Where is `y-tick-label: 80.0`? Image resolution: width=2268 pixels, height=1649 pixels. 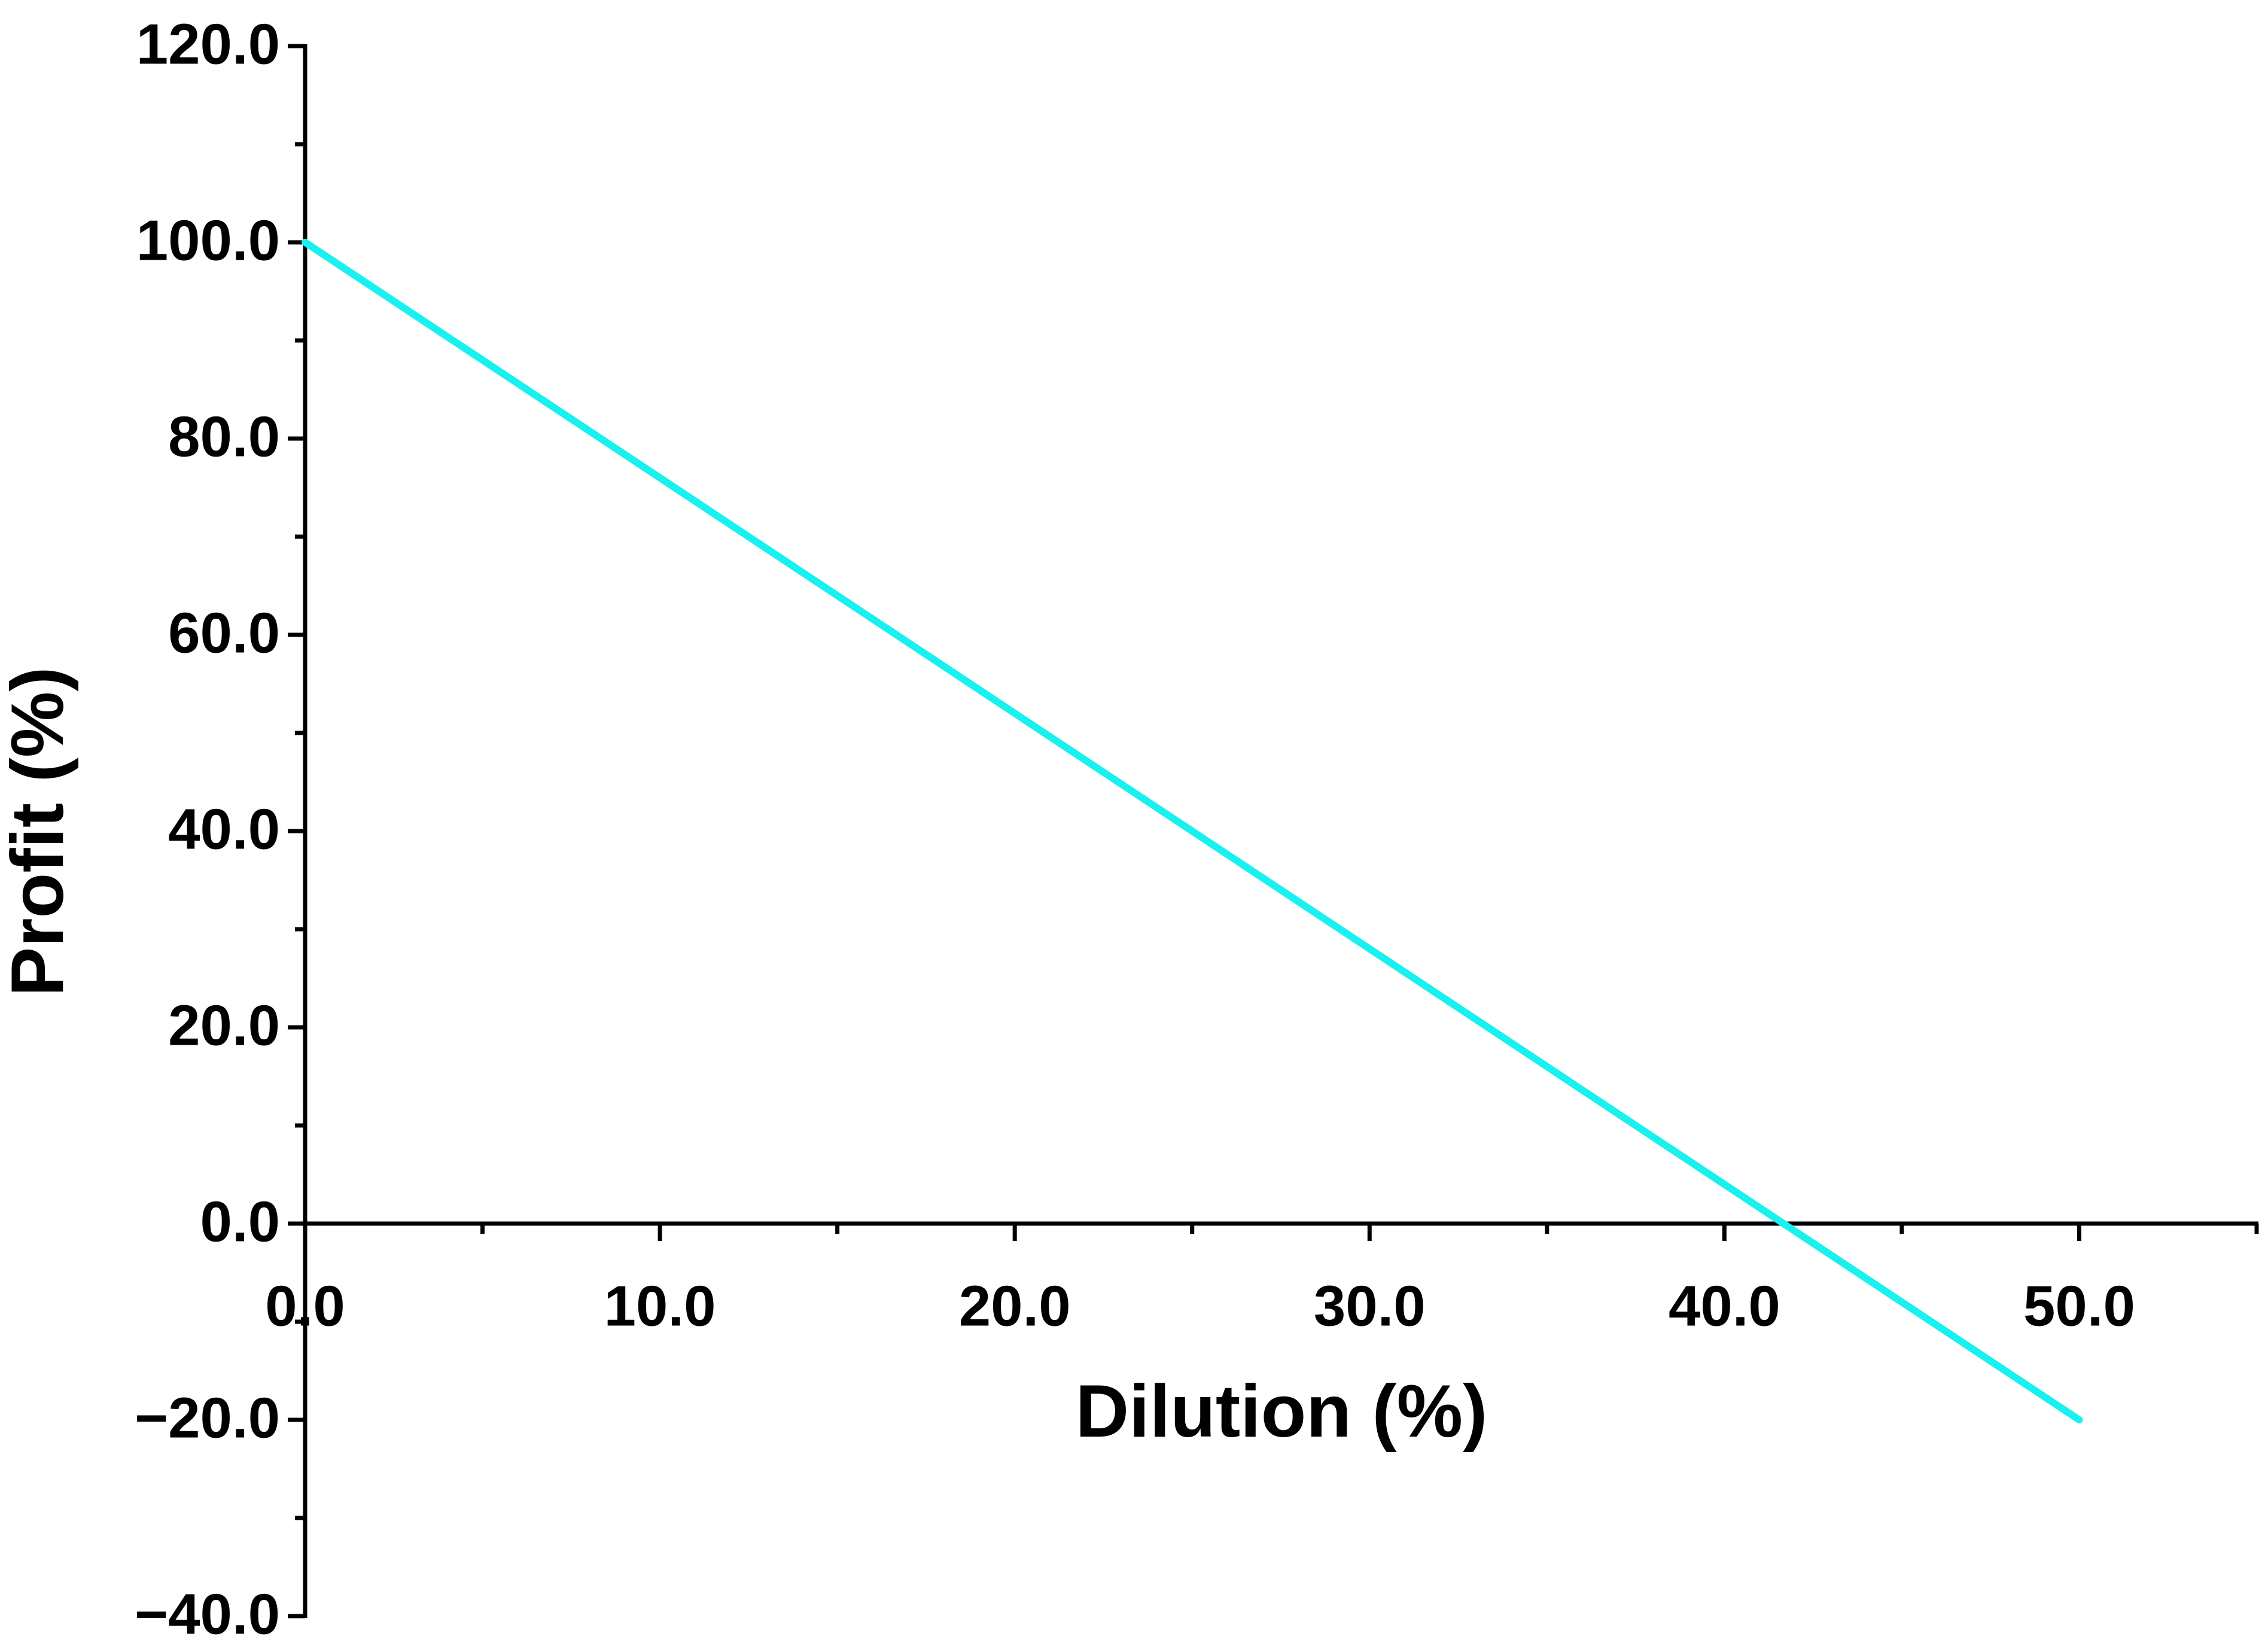
y-tick-label: 80.0 is located at coordinates (224, 436).